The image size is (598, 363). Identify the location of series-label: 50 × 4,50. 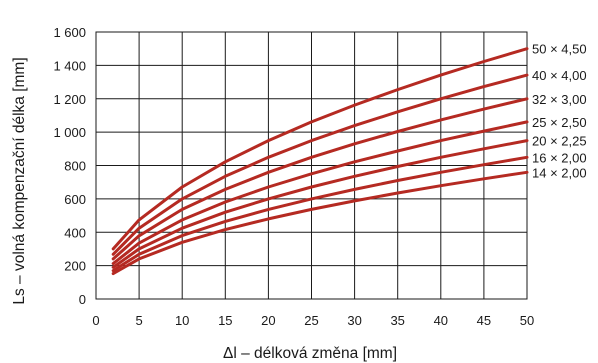
(559, 49).